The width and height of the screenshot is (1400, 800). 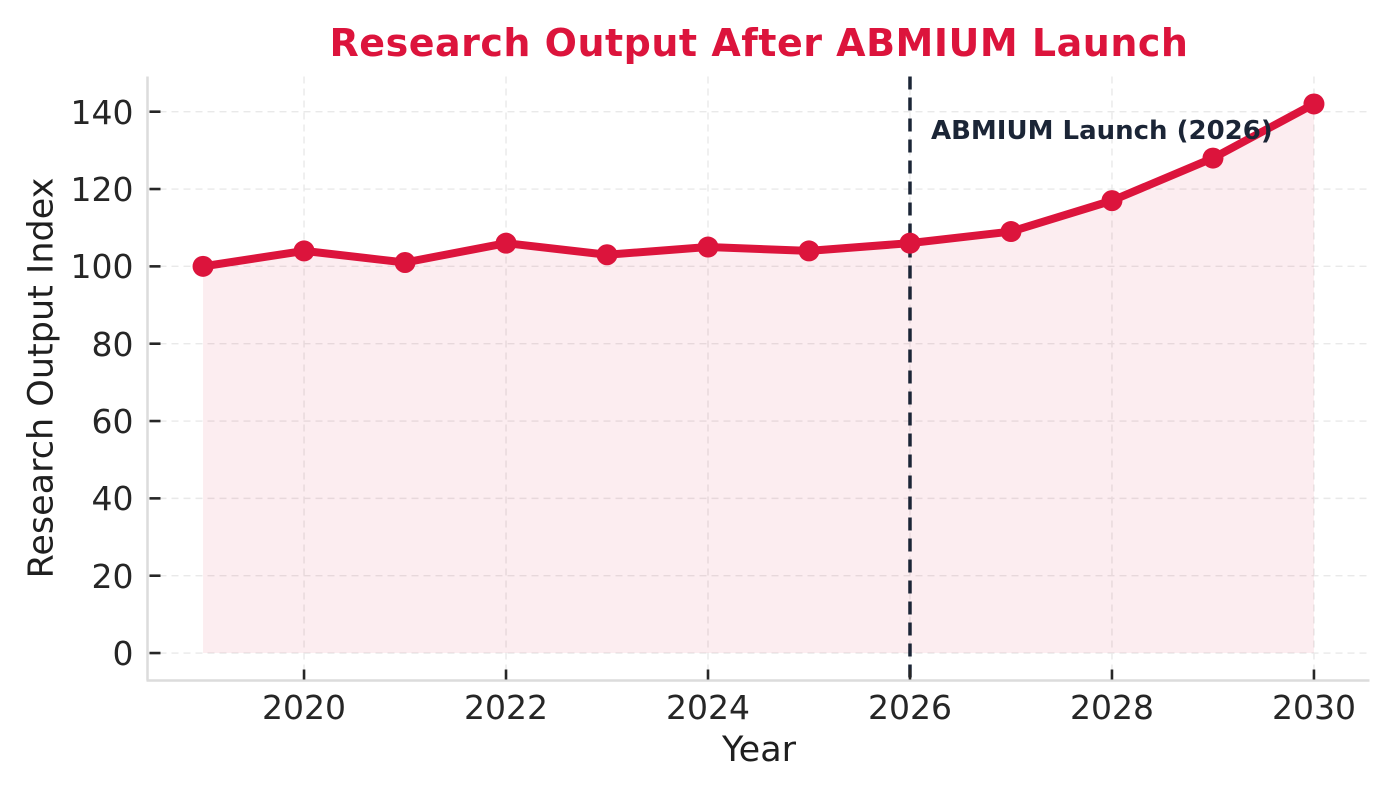 I want to click on x-tick-label: 2020, so click(x=304, y=707).